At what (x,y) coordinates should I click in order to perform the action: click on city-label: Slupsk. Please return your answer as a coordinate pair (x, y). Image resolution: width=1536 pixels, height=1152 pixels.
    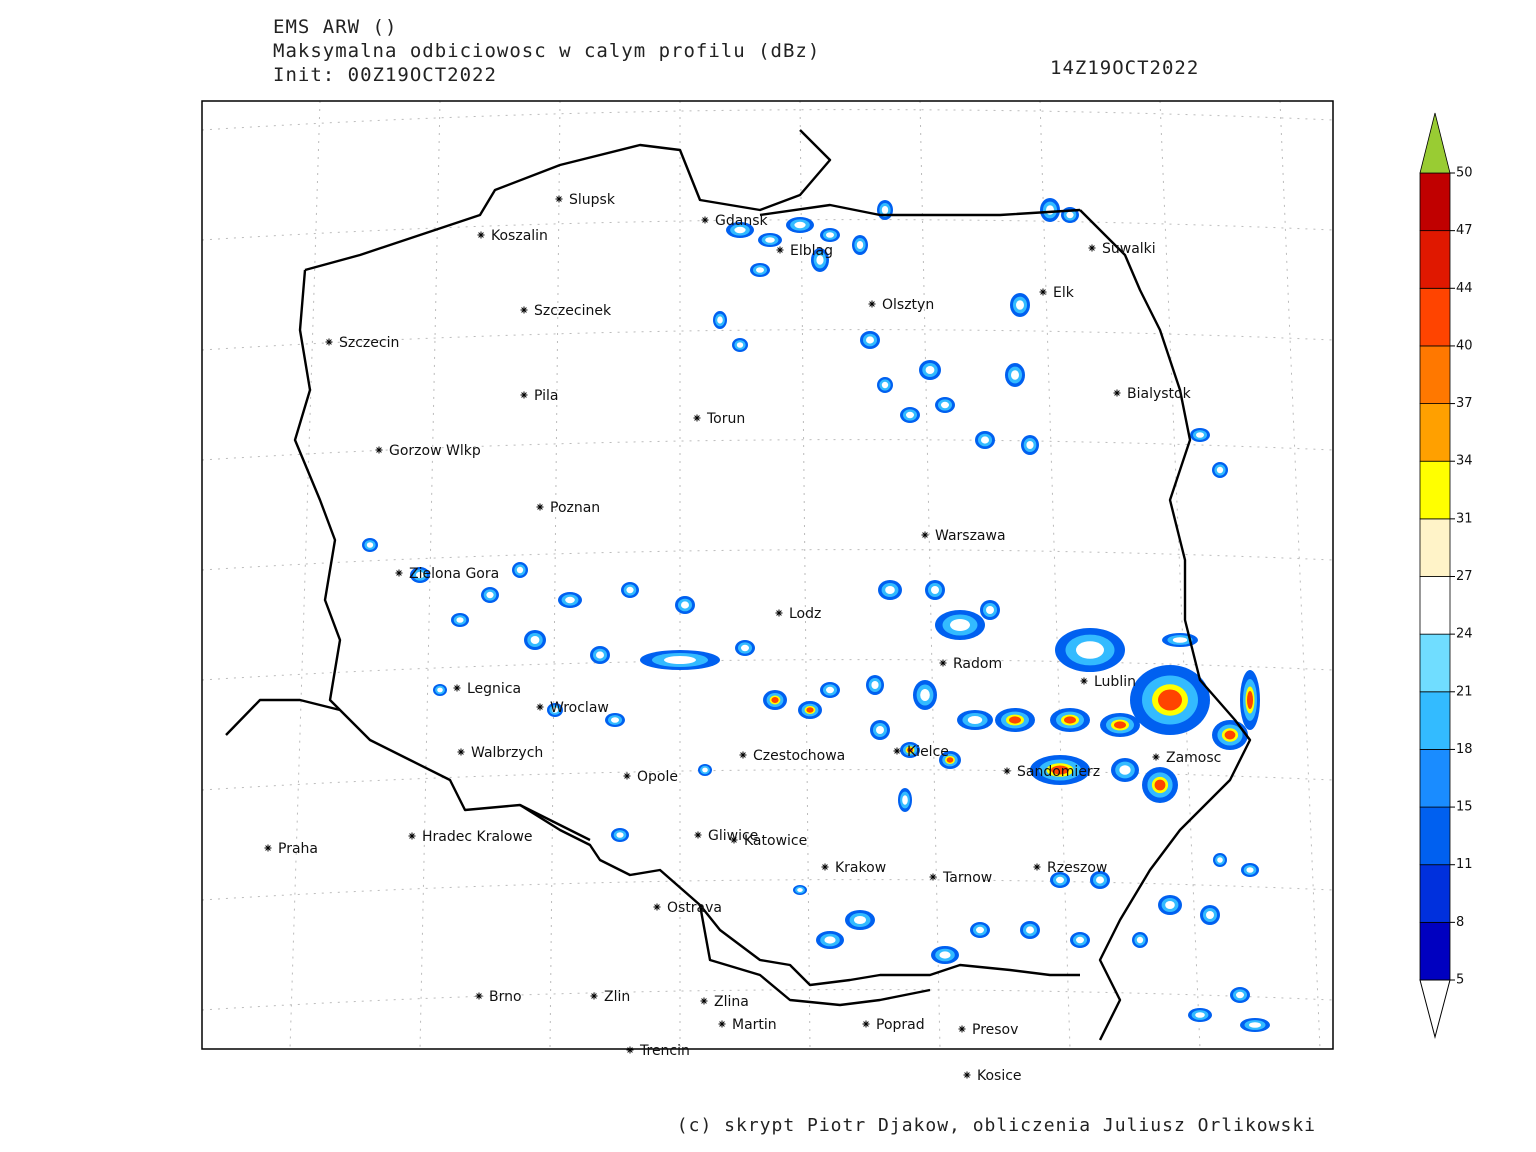
    Looking at the image, I should click on (592, 200).